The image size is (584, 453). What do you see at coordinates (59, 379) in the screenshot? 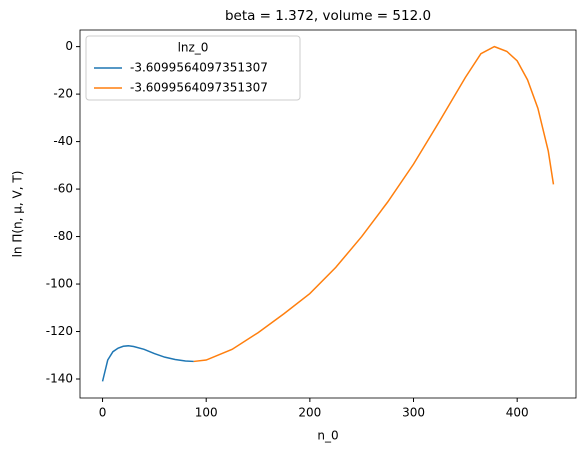
I see `y-tick-label: -140` at bounding box center [59, 379].